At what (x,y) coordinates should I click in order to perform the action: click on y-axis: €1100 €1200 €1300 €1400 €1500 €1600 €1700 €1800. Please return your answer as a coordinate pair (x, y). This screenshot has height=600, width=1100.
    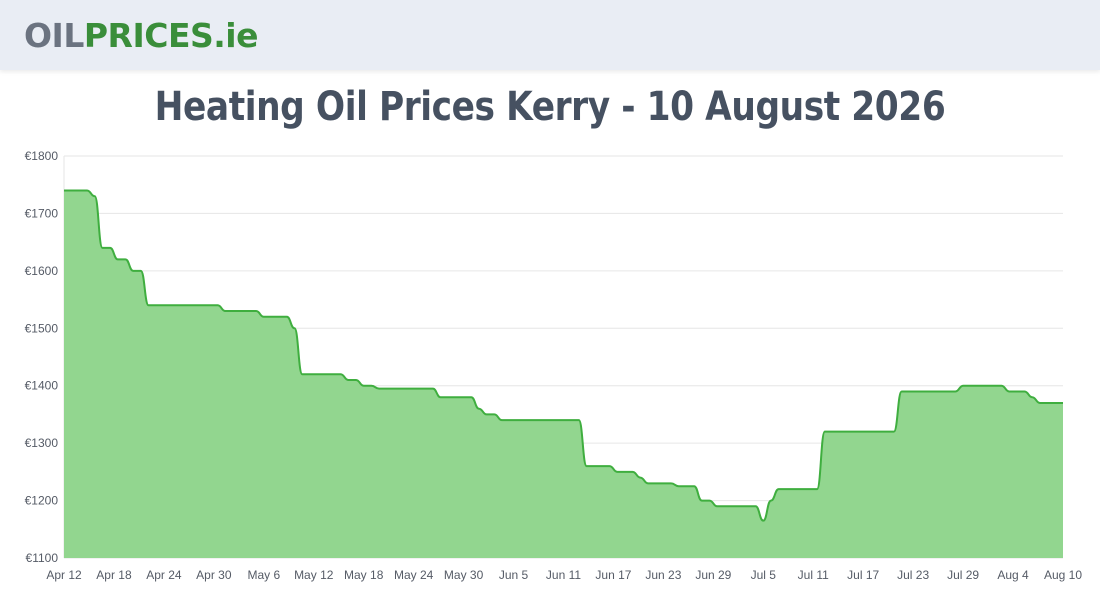
    Looking at the image, I should click on (42, 357).